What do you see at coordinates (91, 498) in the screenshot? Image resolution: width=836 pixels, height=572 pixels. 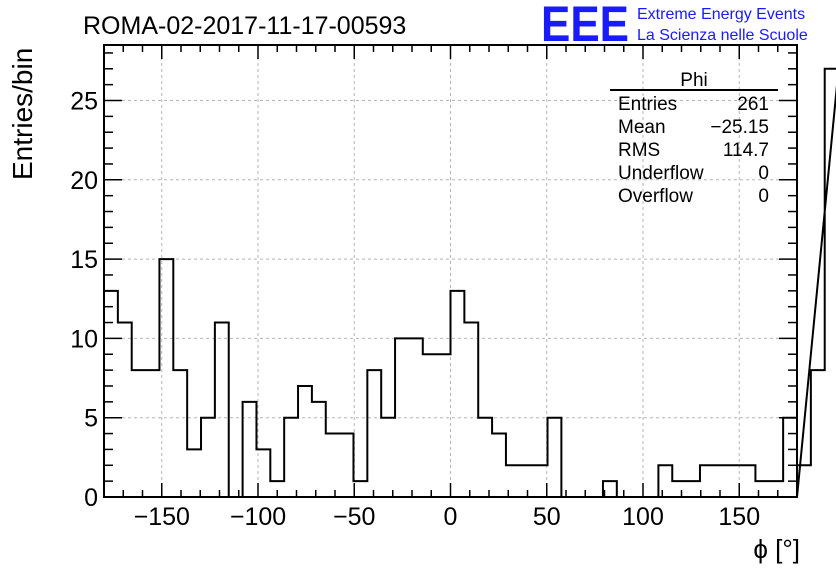 I see `y-tick-label: 0` at bounding box center [91, 498].